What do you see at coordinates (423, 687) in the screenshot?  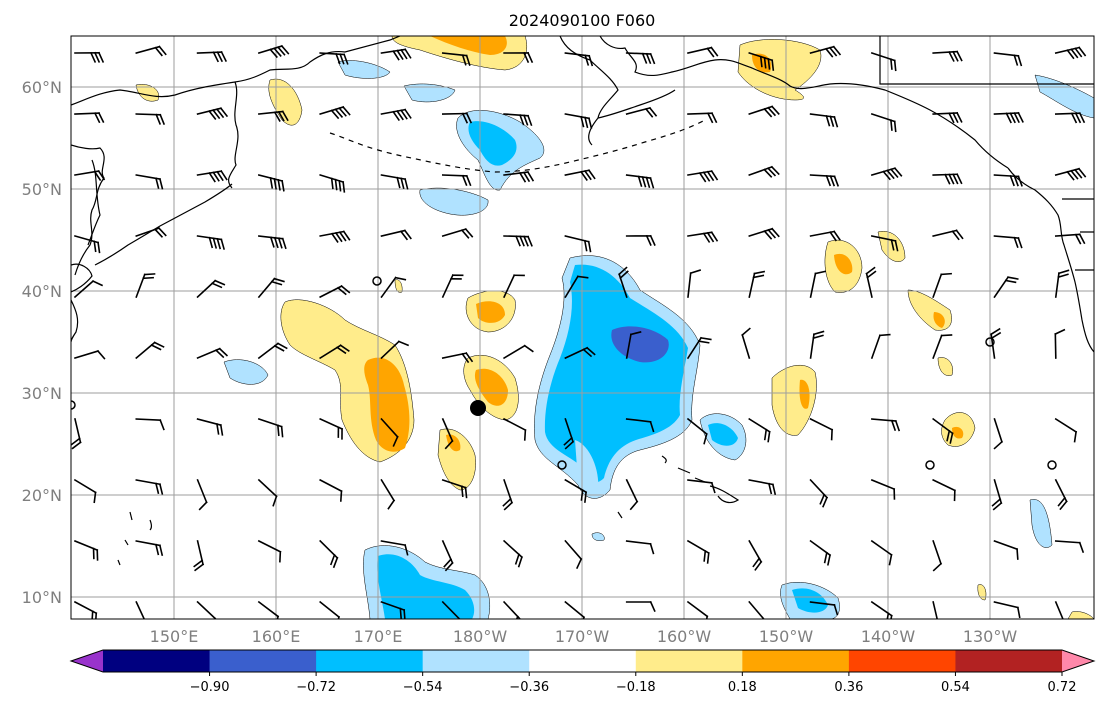 I see `colorbar-tick-label: −0.54` at bounding box center [423, 687].